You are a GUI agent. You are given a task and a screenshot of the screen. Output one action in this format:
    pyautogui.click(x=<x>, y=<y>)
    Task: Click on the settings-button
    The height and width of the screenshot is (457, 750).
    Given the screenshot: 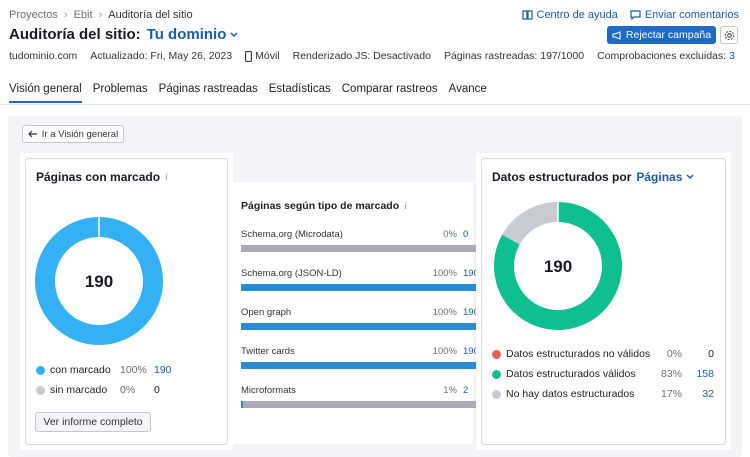 What is the action you would take?
    pyautogui.click(x=729, y=35)
    